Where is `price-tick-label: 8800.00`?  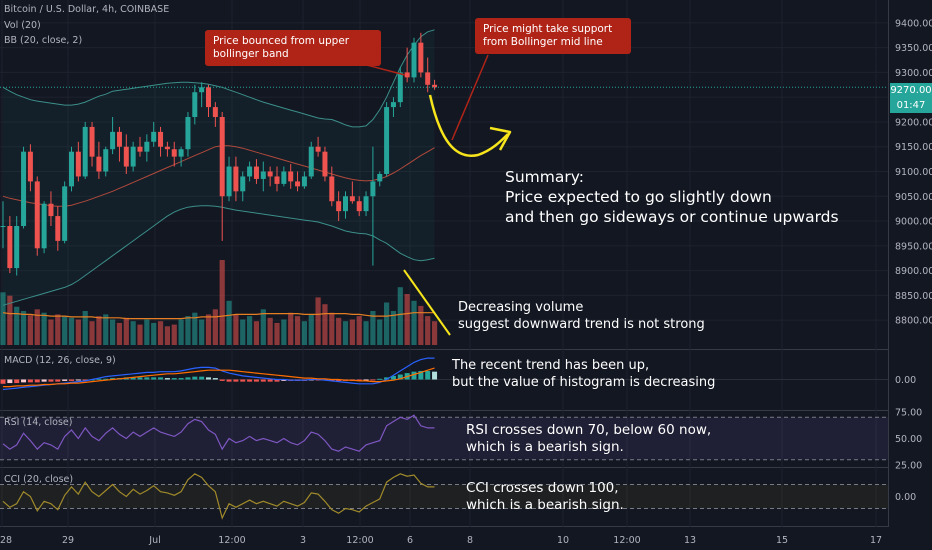 price-tick-label: 8800.00 is located at coordinates (913, 321).